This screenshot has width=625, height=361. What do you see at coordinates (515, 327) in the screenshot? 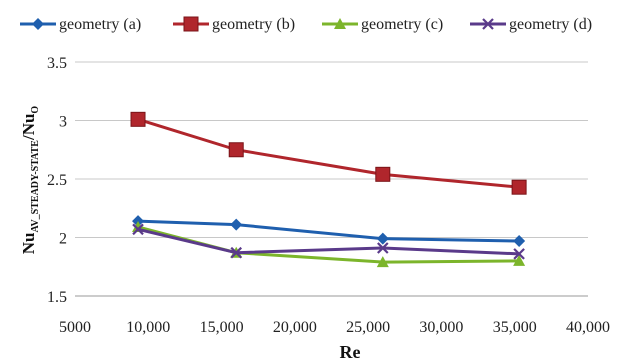
I see `x-tick-label: 35,000` at bounding box center [515, 327].